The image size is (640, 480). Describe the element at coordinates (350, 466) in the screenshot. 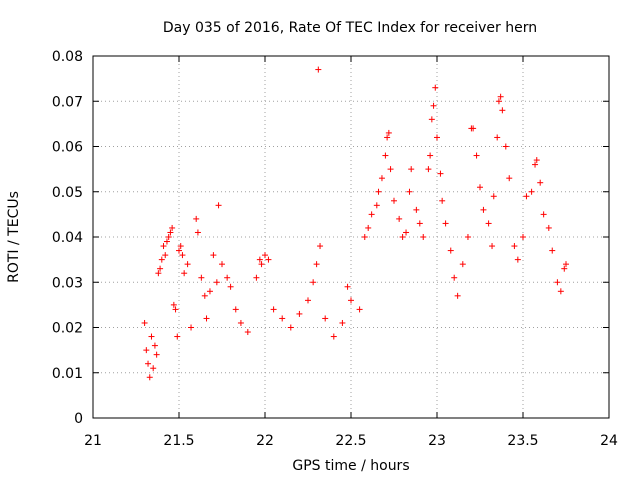

I see `x-axis-label: GPS time / hours` at that location.